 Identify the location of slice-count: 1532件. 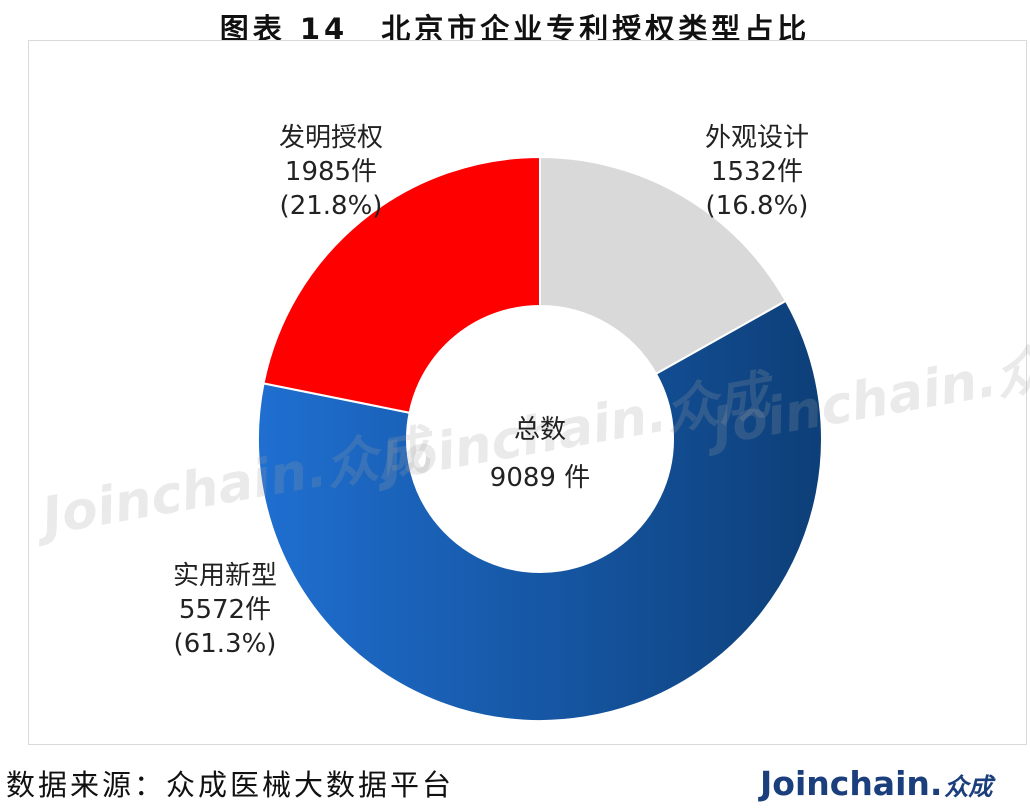
(757, 172).